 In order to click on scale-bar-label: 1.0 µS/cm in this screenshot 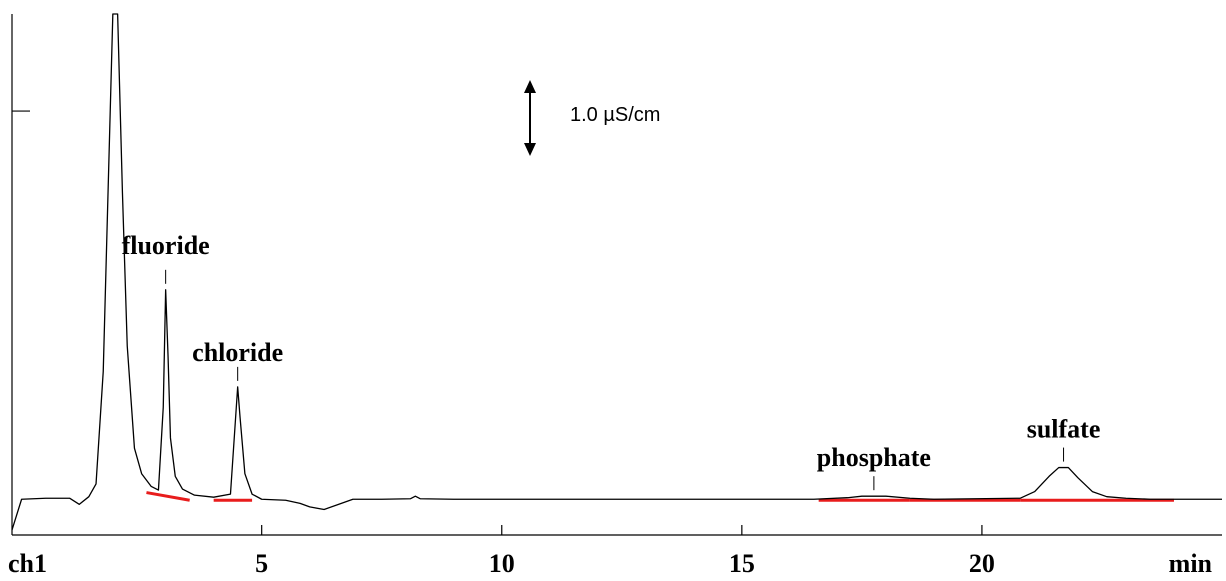, I will do `click(615, 115)`.